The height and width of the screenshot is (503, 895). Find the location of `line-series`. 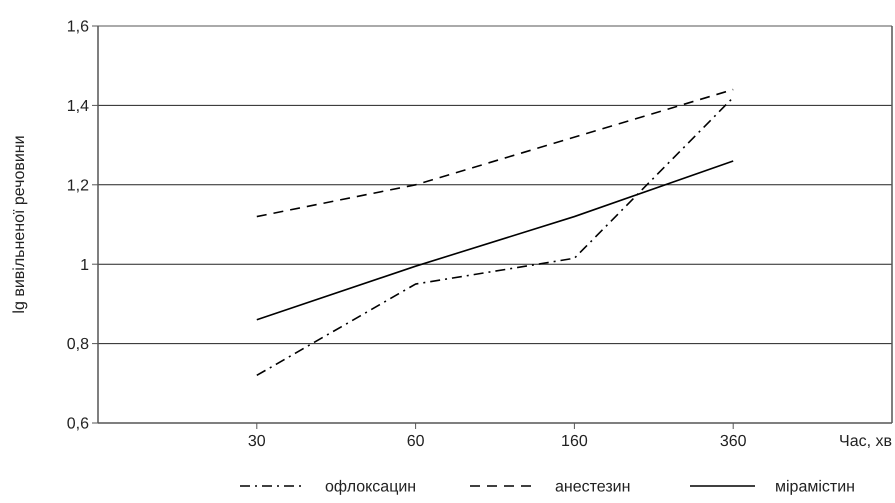

line-series is located at coordinates (495, 153).